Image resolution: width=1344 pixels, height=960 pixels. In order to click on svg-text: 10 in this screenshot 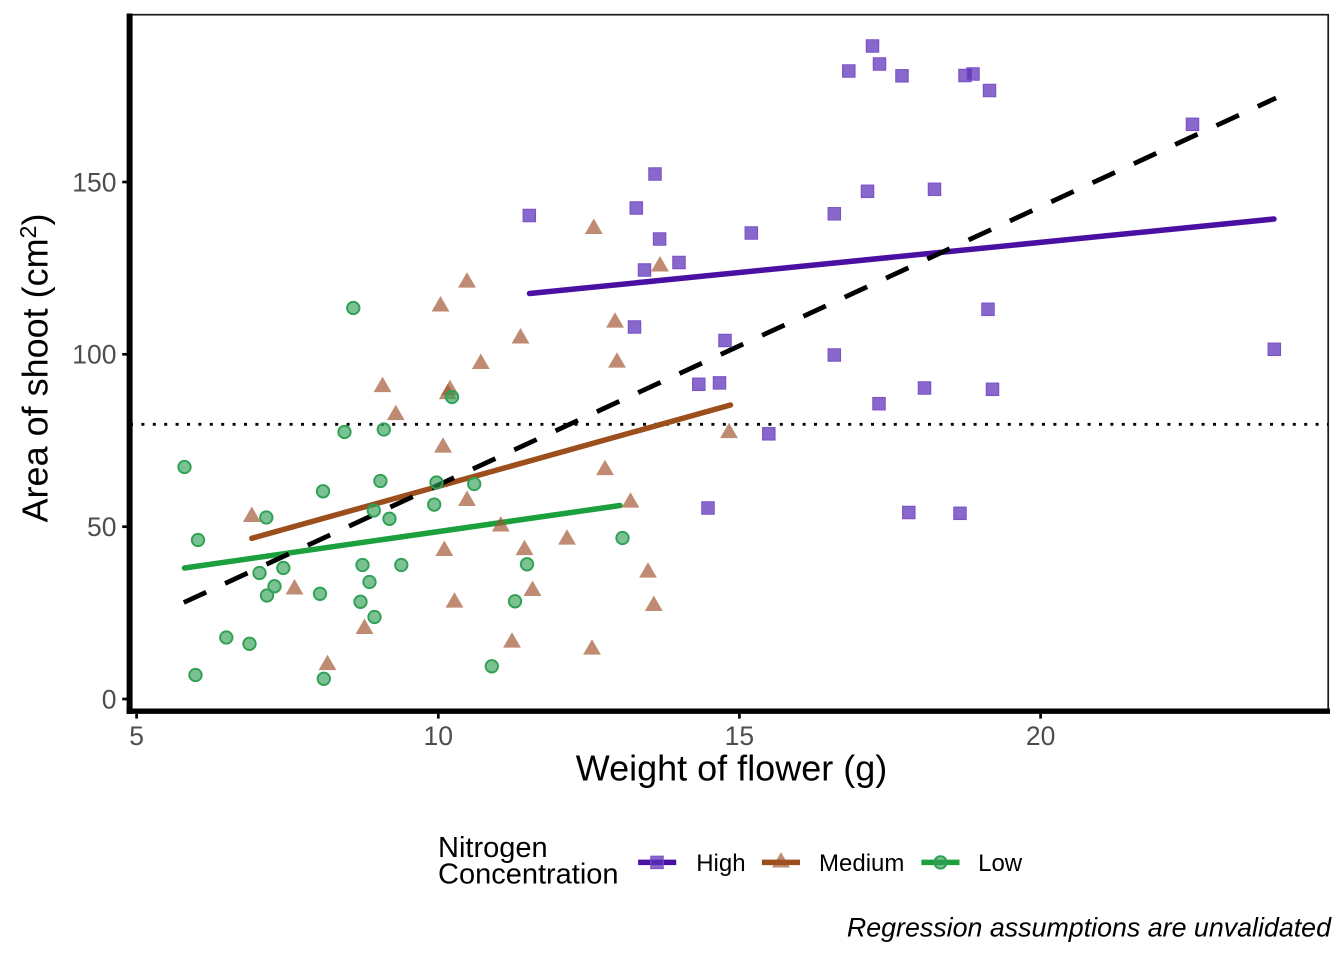, I will do `click(438, 736)`.